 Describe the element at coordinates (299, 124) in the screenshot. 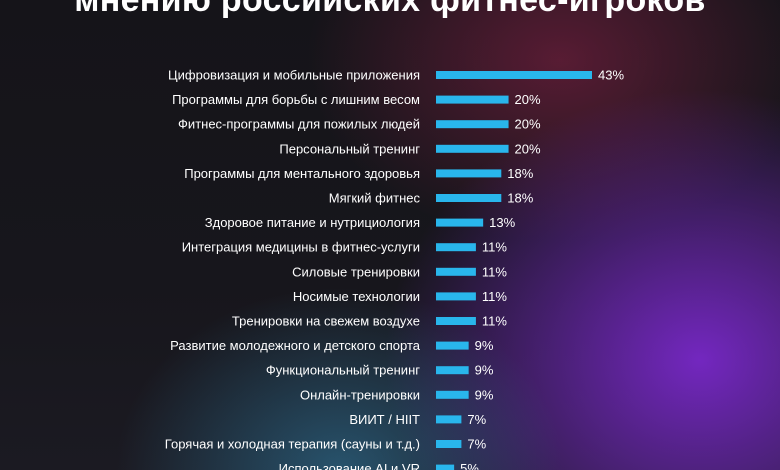

I see `category-label: Фитнес-программы для пожилых людей` at that location.